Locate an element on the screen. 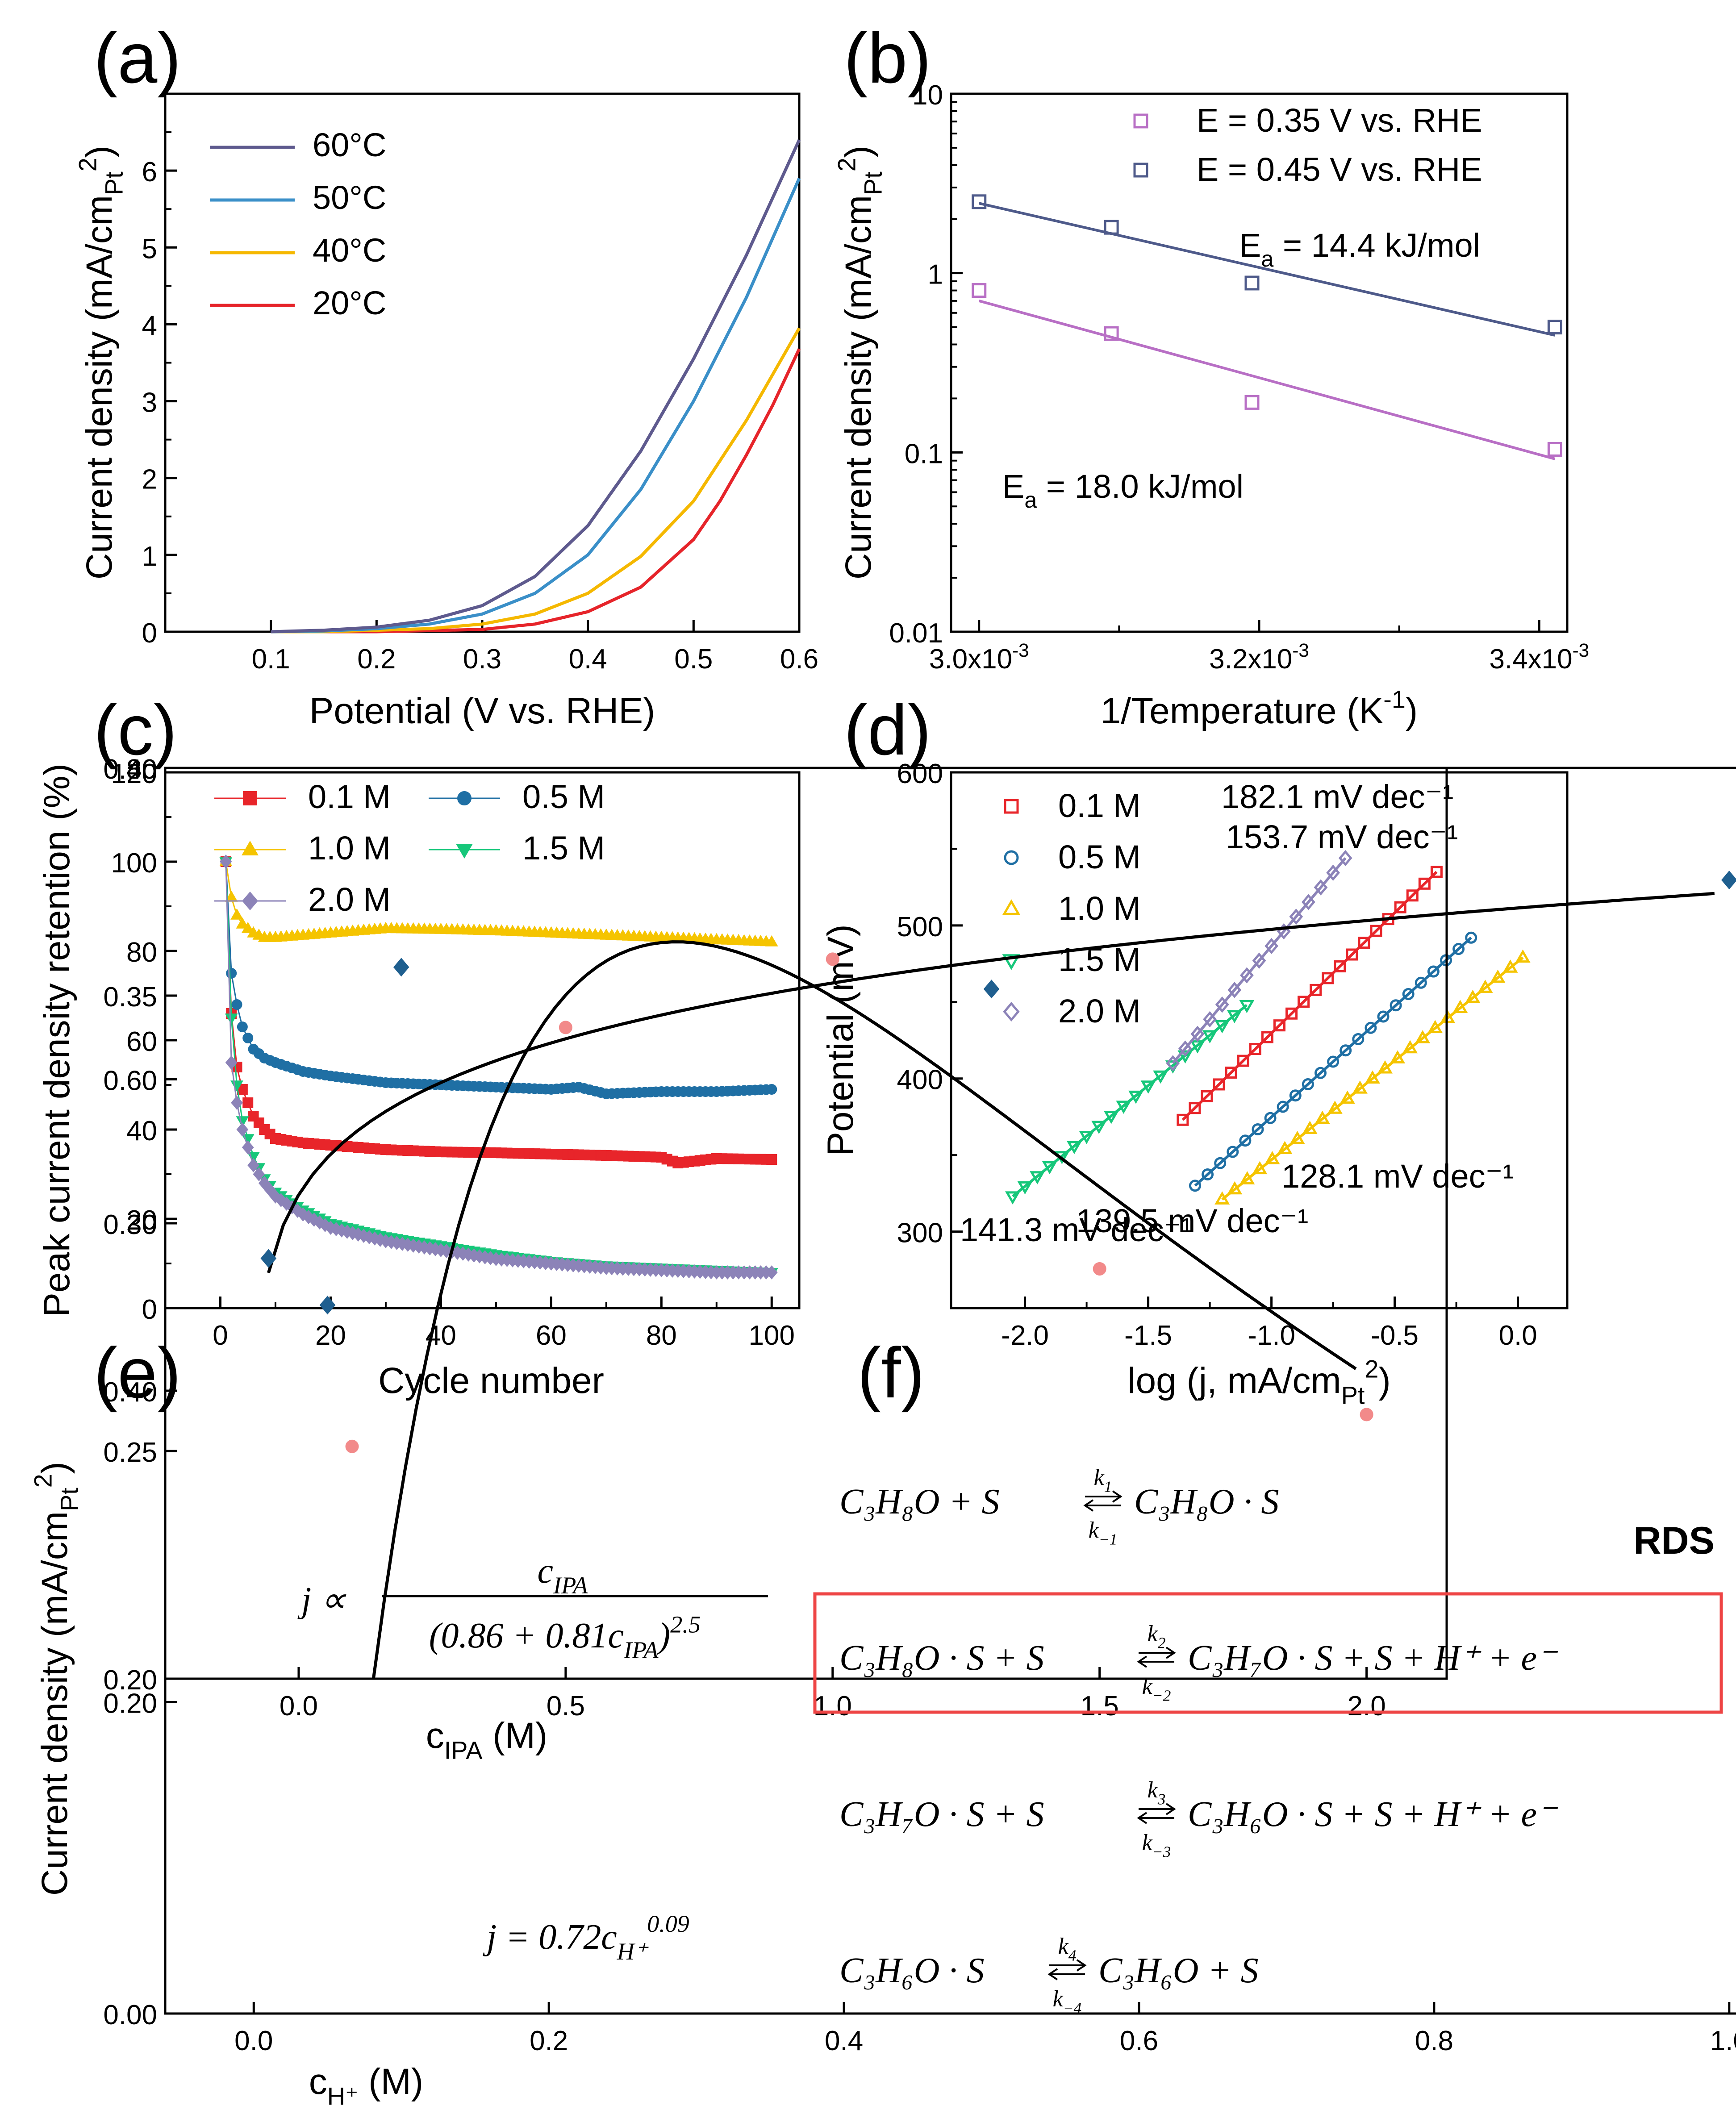  x-tick-label: 100 is located at coordinates (772, 1335).